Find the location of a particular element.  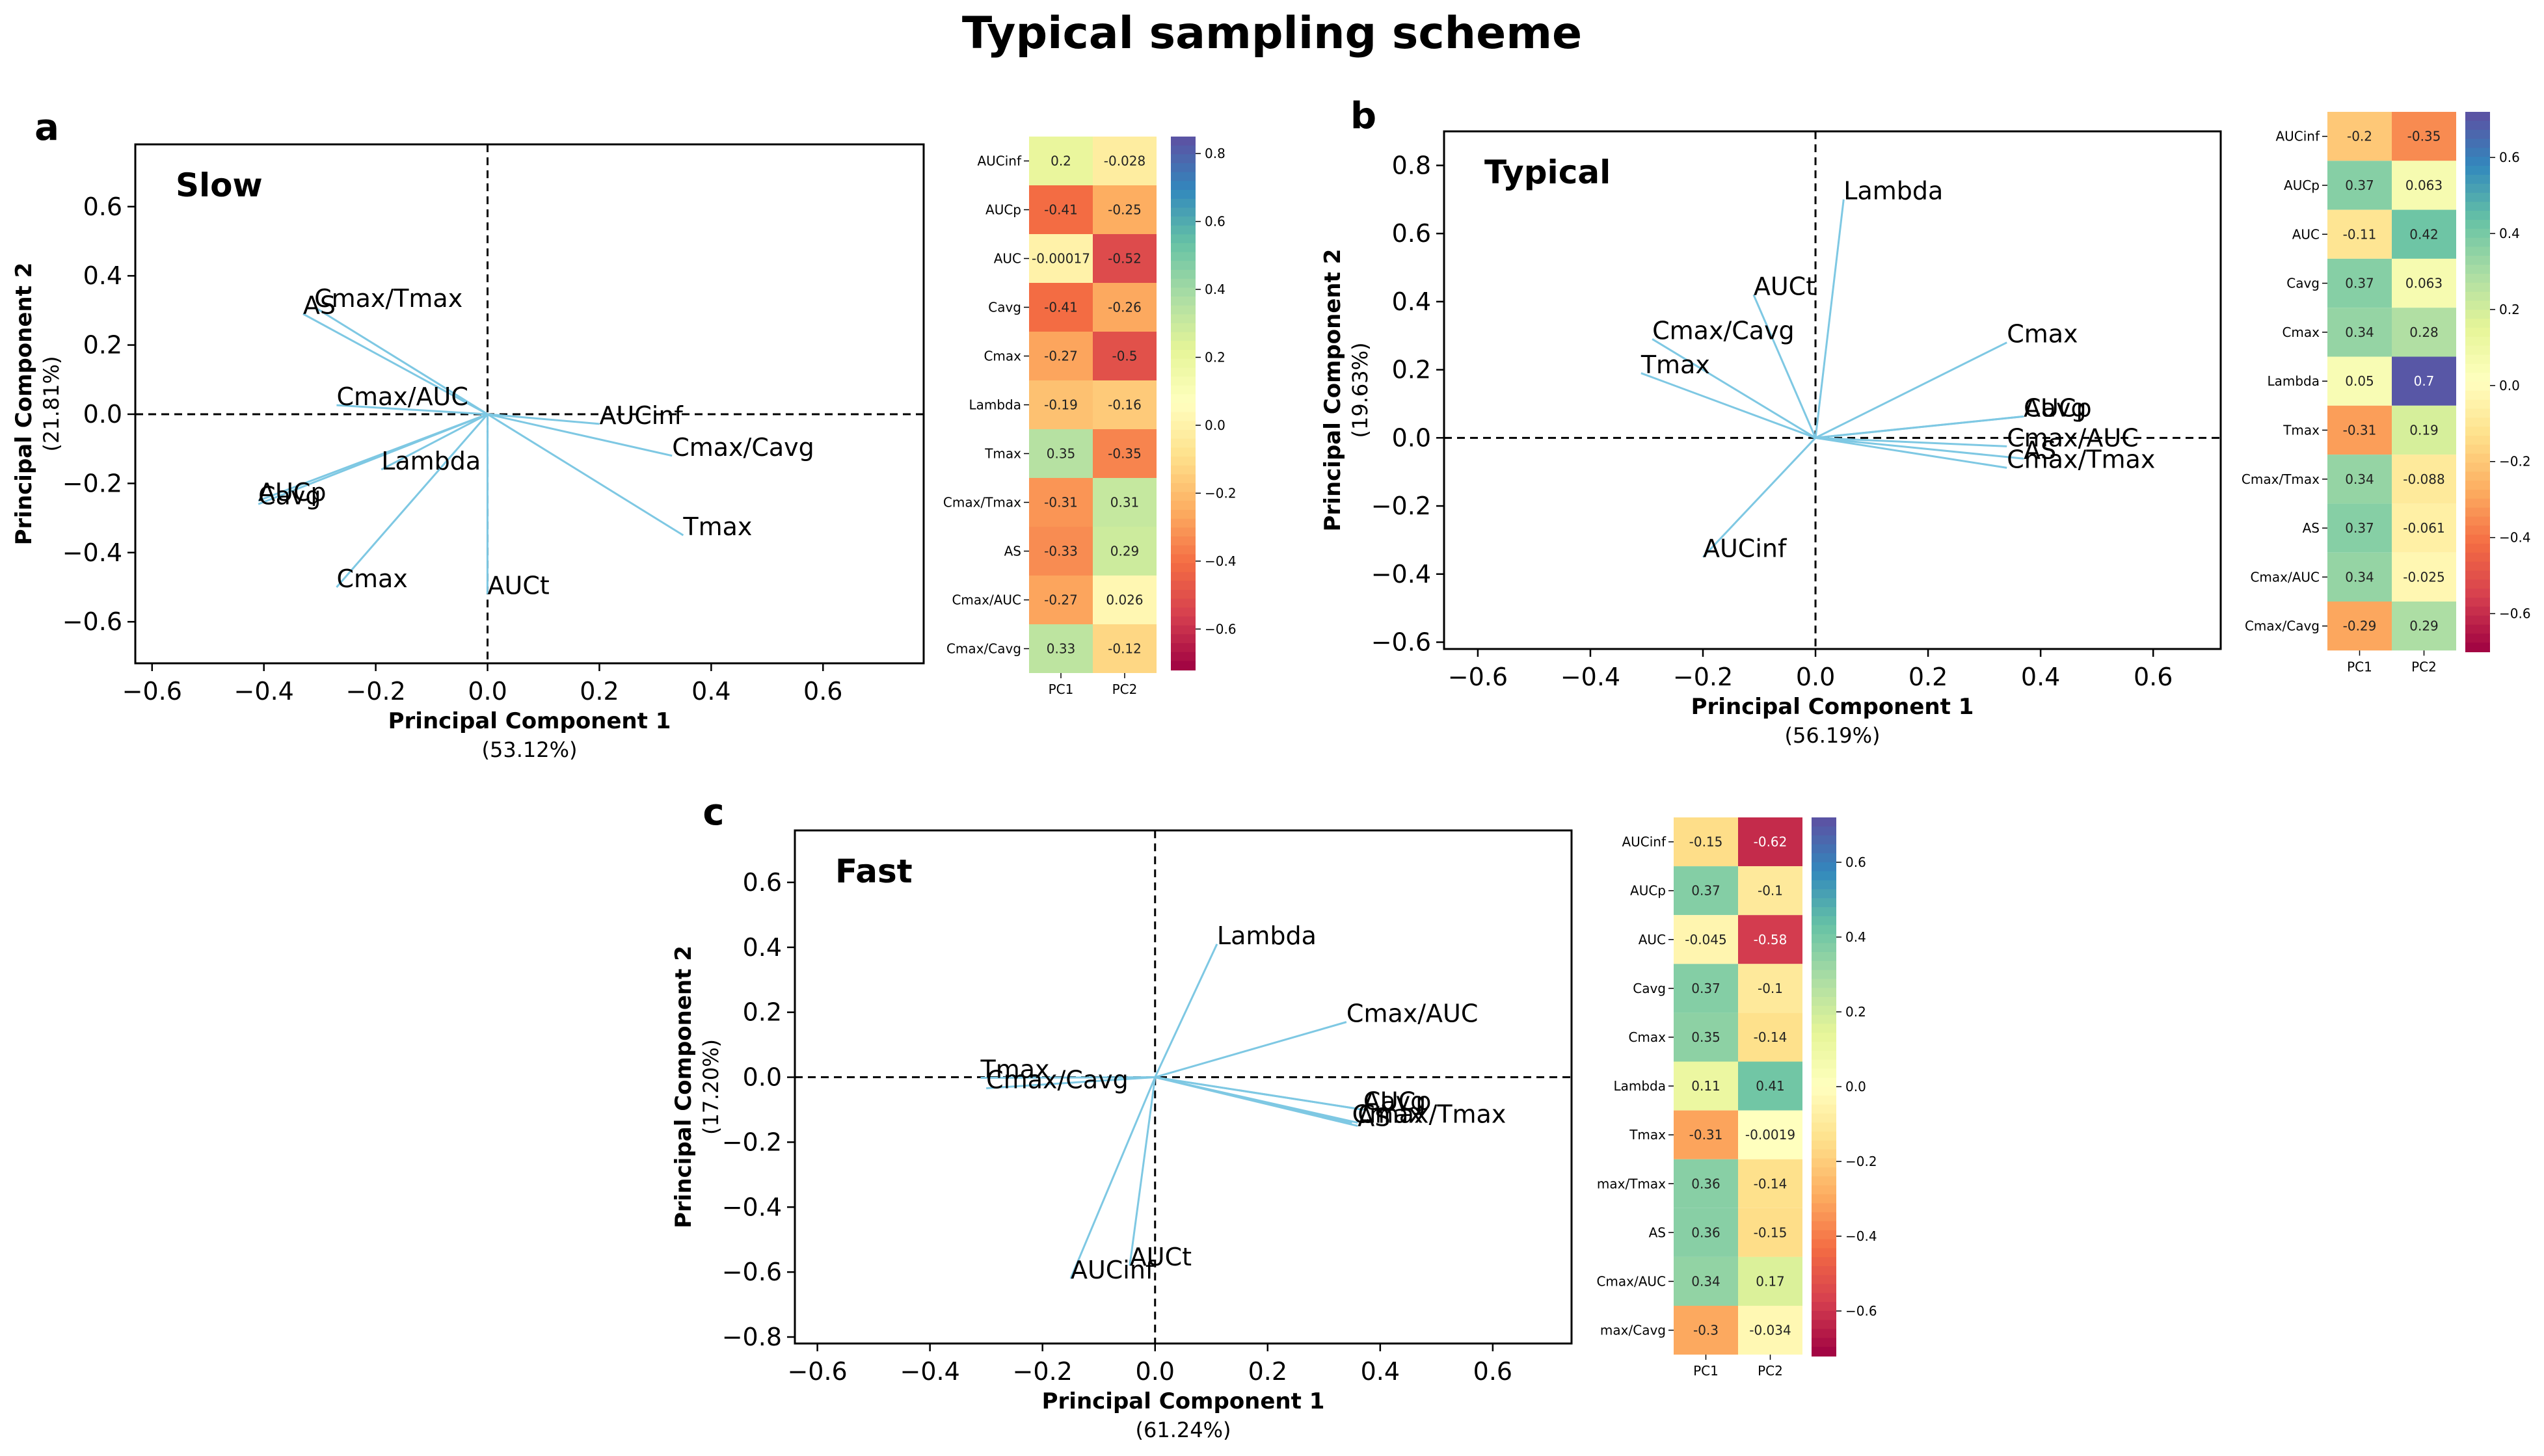

panel-name: Slow is located at coordinates (220, 185).